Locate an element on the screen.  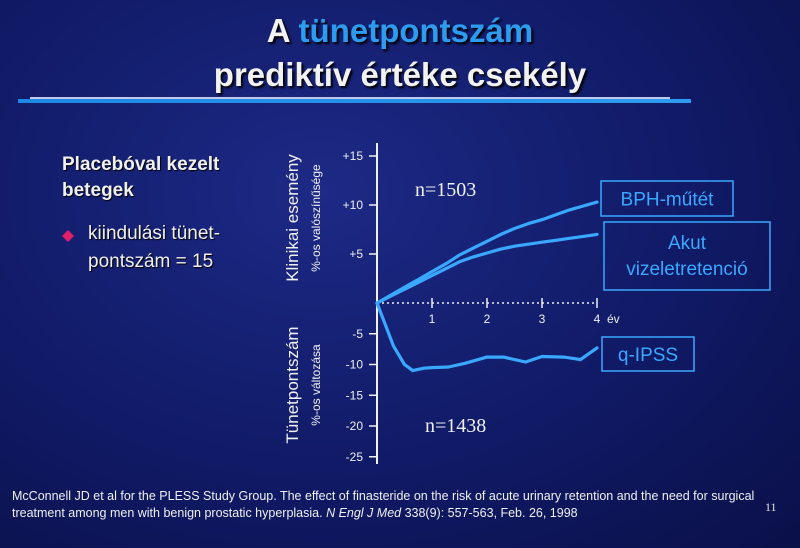
legend-akut-vizeletretencio-text: Akut is located at coordinates (687, 243).